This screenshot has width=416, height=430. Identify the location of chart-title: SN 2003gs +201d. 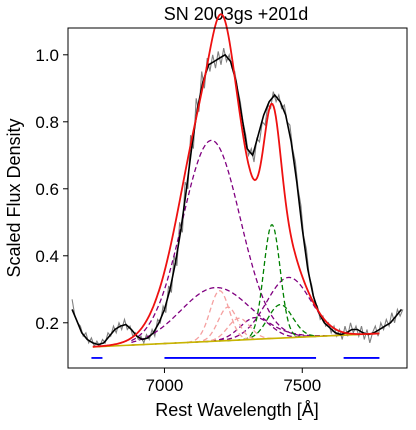
(236, 14).